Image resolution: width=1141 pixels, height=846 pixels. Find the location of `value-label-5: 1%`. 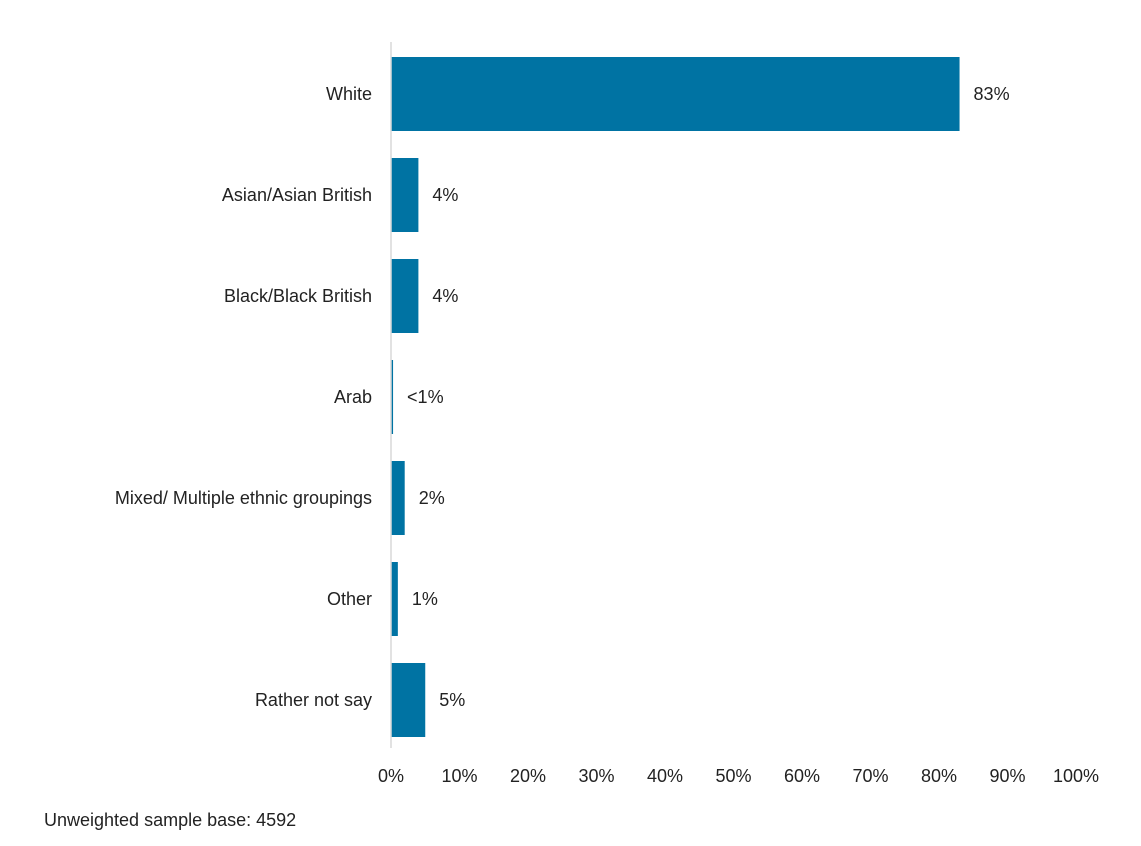

value-label-5: 1% is located at coordinates (425, 599).